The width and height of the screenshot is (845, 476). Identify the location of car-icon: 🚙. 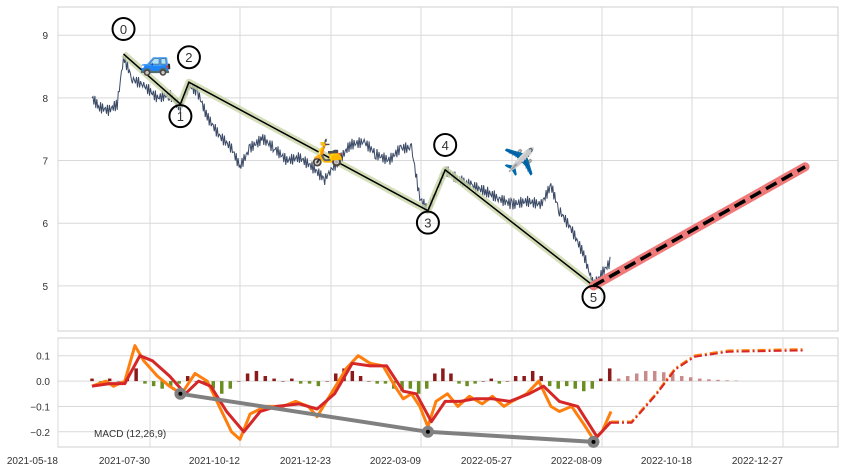
(156, 61).